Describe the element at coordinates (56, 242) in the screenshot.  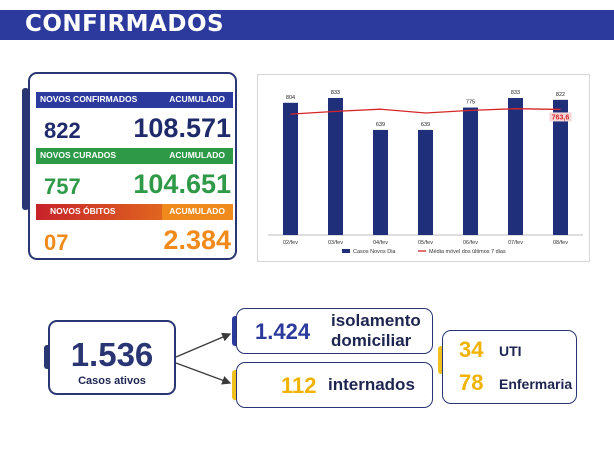
I see `obitos-new: 07` at that location.